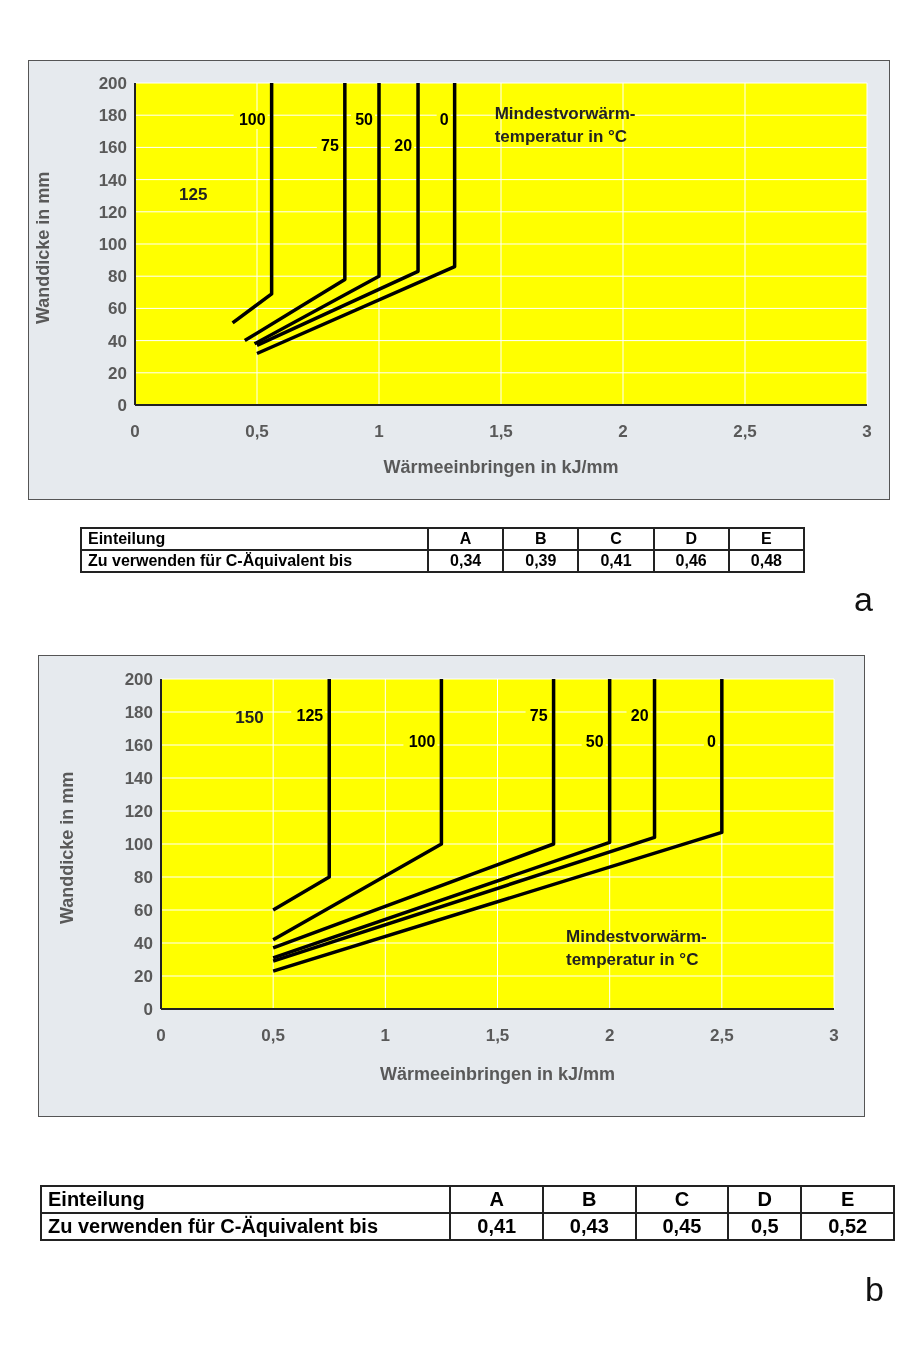  I want to click on text: 0,48, so click(766, 561).